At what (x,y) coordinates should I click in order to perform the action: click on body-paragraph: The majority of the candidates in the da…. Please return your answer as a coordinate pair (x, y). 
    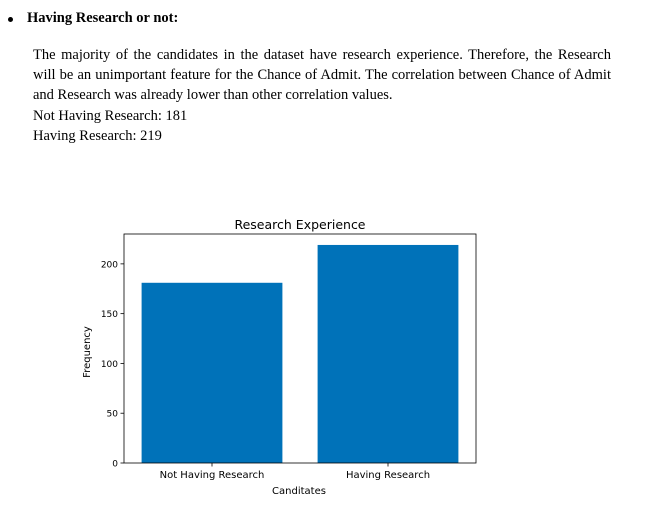
    Looking at the image, I should click on (322, 75).